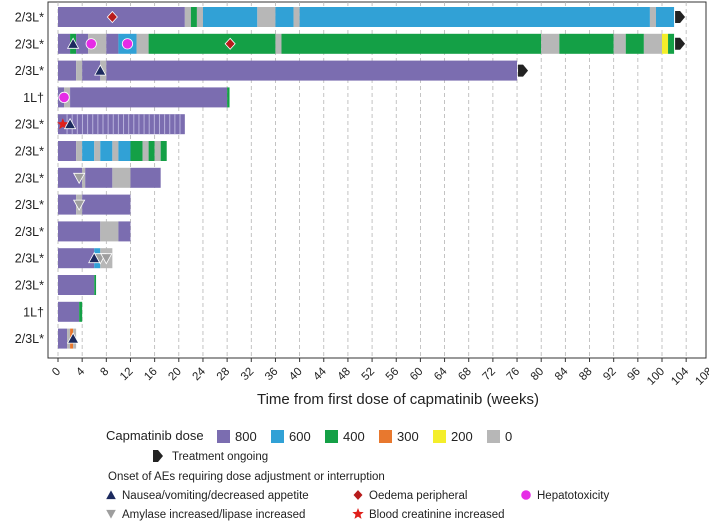 The image size is (709, 523). I want to click on event-marker-oedema, so click(230, 43).